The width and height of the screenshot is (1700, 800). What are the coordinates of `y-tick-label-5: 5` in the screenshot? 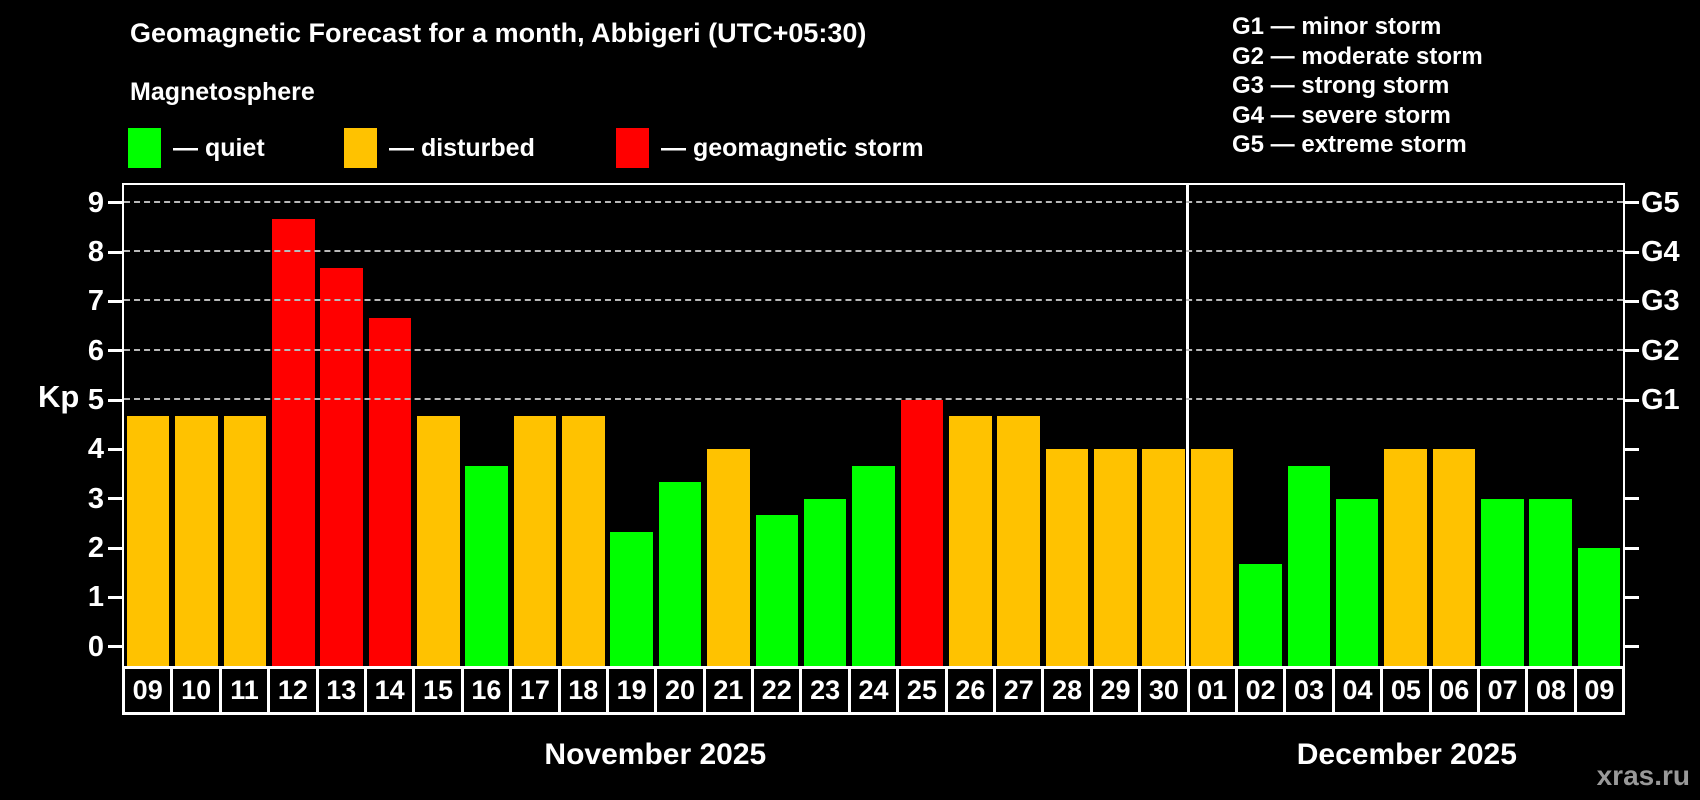 It's located at (95, 400).